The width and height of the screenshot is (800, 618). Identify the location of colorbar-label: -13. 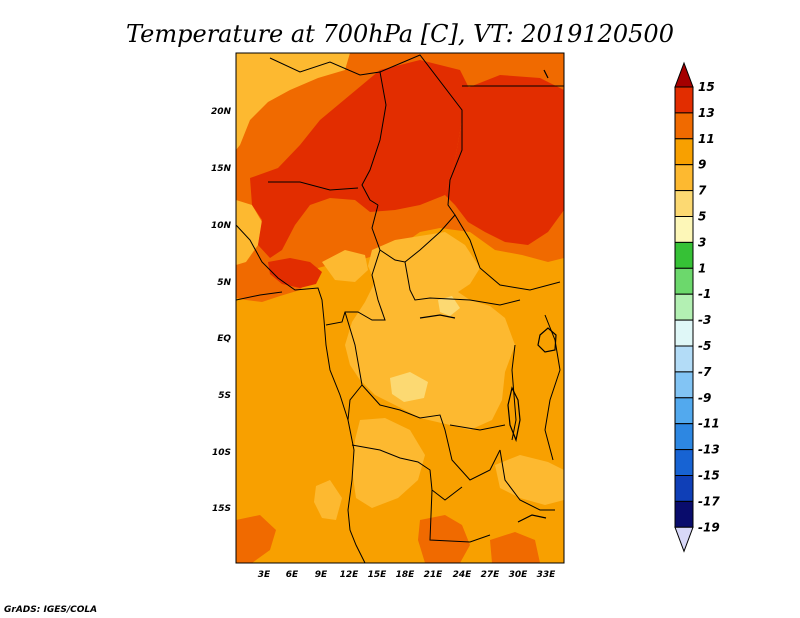
(709, 450).